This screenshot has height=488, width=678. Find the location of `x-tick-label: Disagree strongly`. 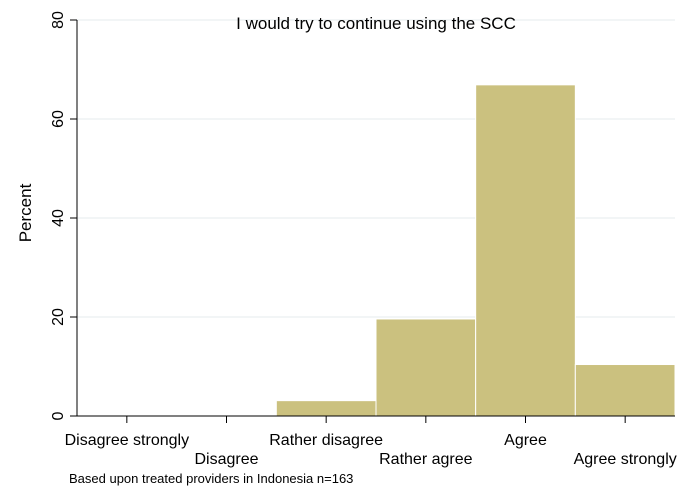

x-tick-label: Disagree strongly is located at coordinates (127, 440).